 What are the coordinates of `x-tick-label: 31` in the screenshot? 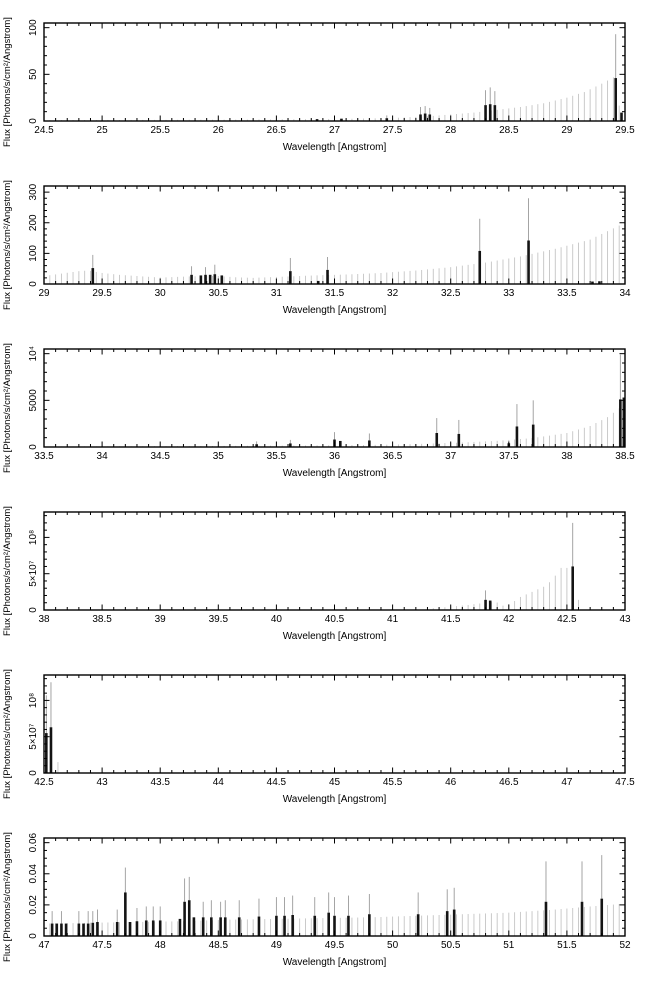 It's located at (277, 293).